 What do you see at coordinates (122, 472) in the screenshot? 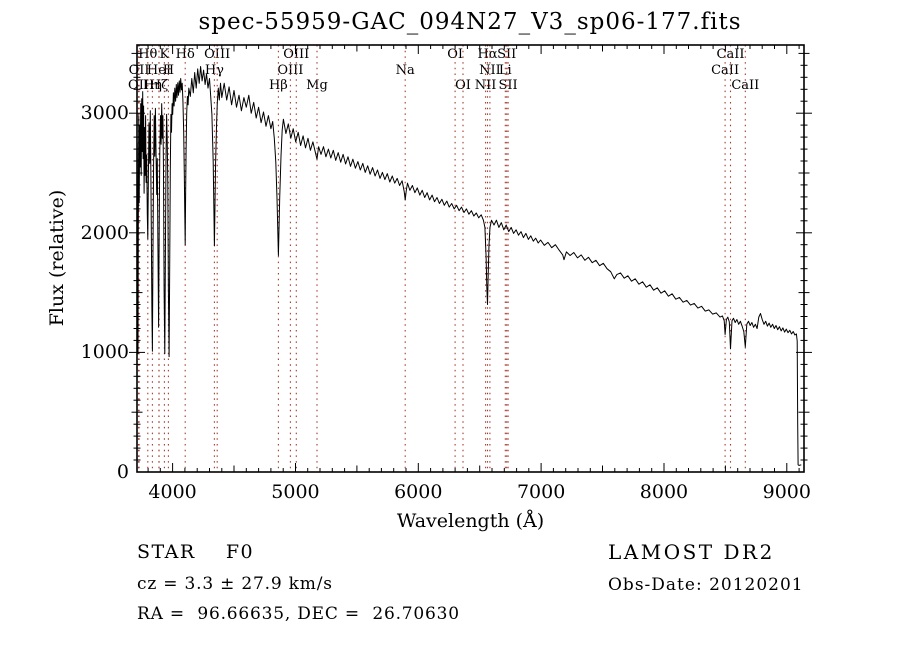
I see `y-tick-label: 0` at bounding box center [122, 472].